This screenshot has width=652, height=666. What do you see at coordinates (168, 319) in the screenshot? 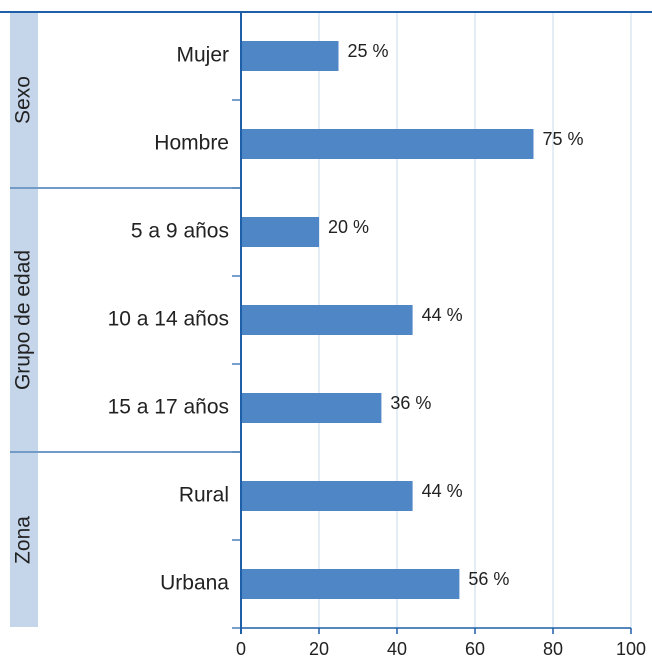
I see `category-label: 10 a 14 años` at bounding box center [168, 319].